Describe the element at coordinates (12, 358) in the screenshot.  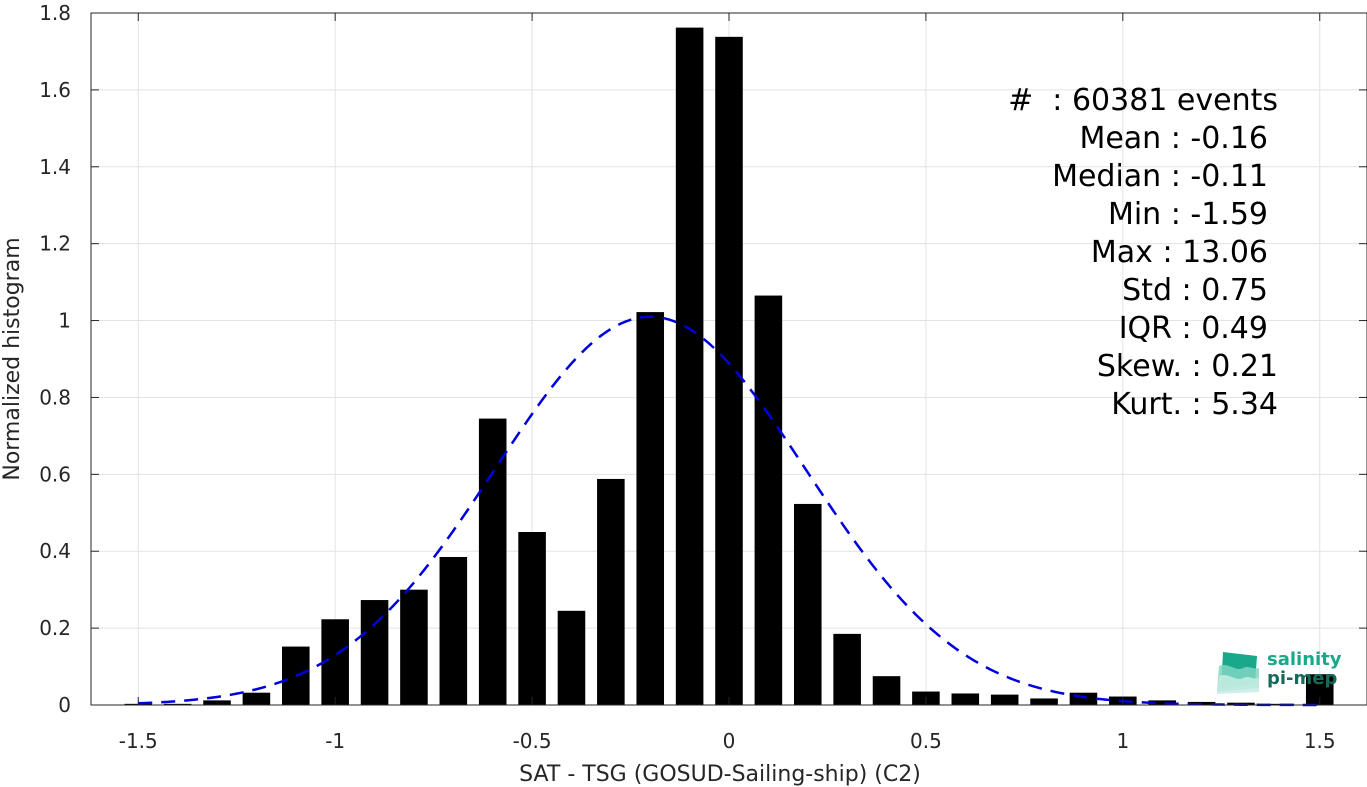
I see `y-axis-title: Normalized histogram` at that location.